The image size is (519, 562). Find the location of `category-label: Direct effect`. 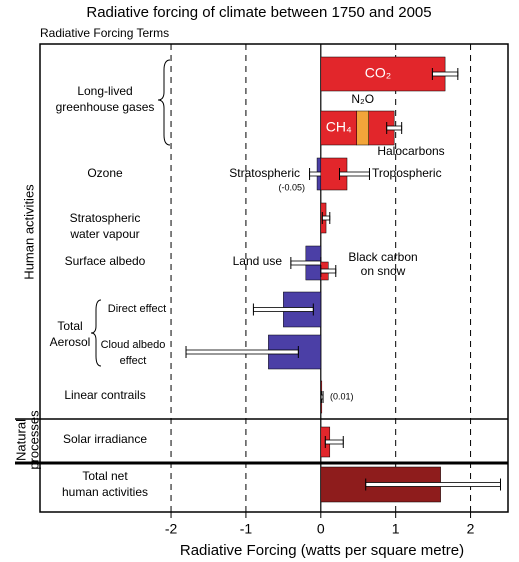

category-label: Direct effect is located at coordinates (137, 309).